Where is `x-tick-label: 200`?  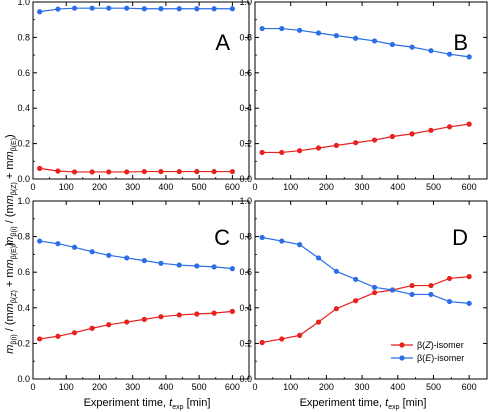
x-tick-label: 200 is located at coordinates (99, 187).